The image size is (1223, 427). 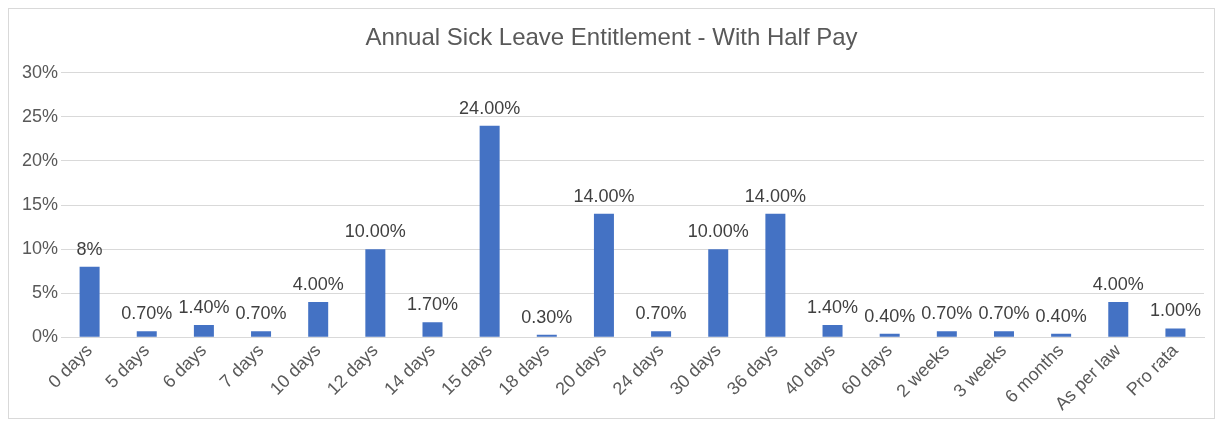 I want to click on data-label: 8%, so click(x=89, y=248).